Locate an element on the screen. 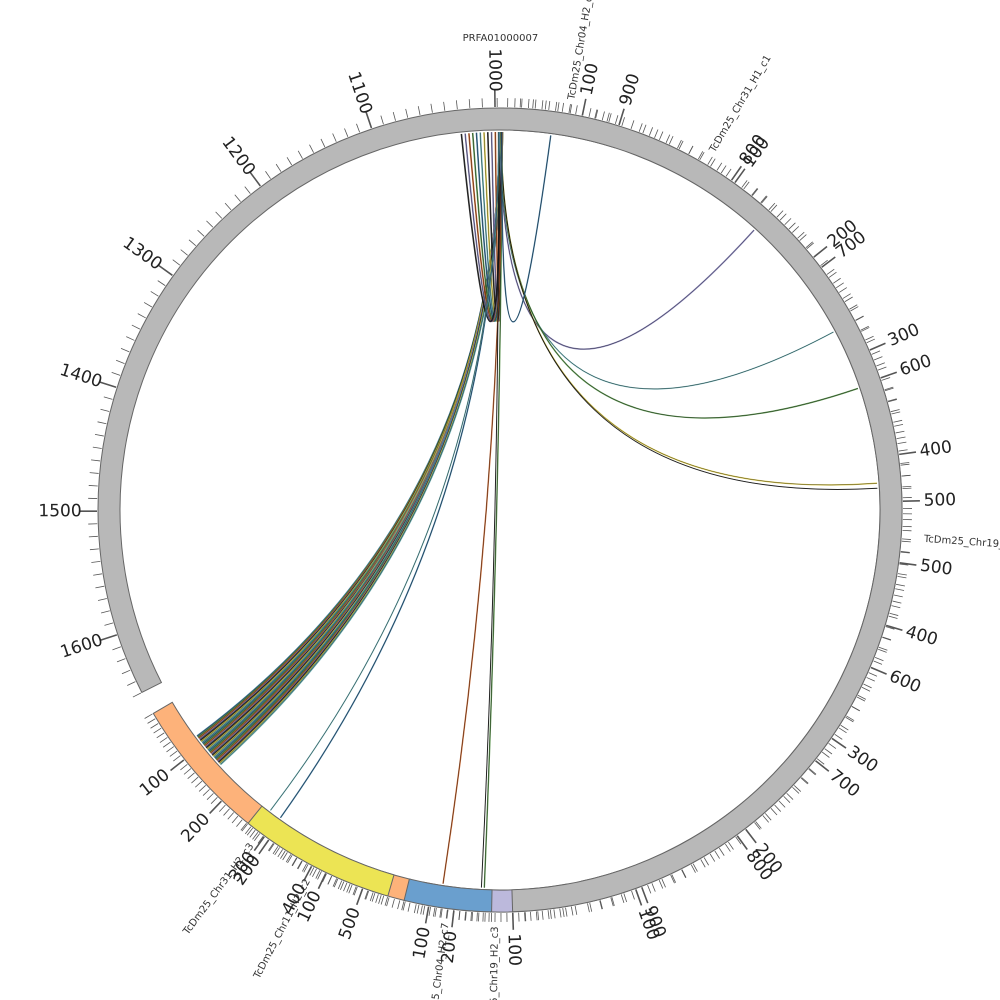  segment-label-prfa01000007: PRFA01000007 is located at coordinates (501, 38).